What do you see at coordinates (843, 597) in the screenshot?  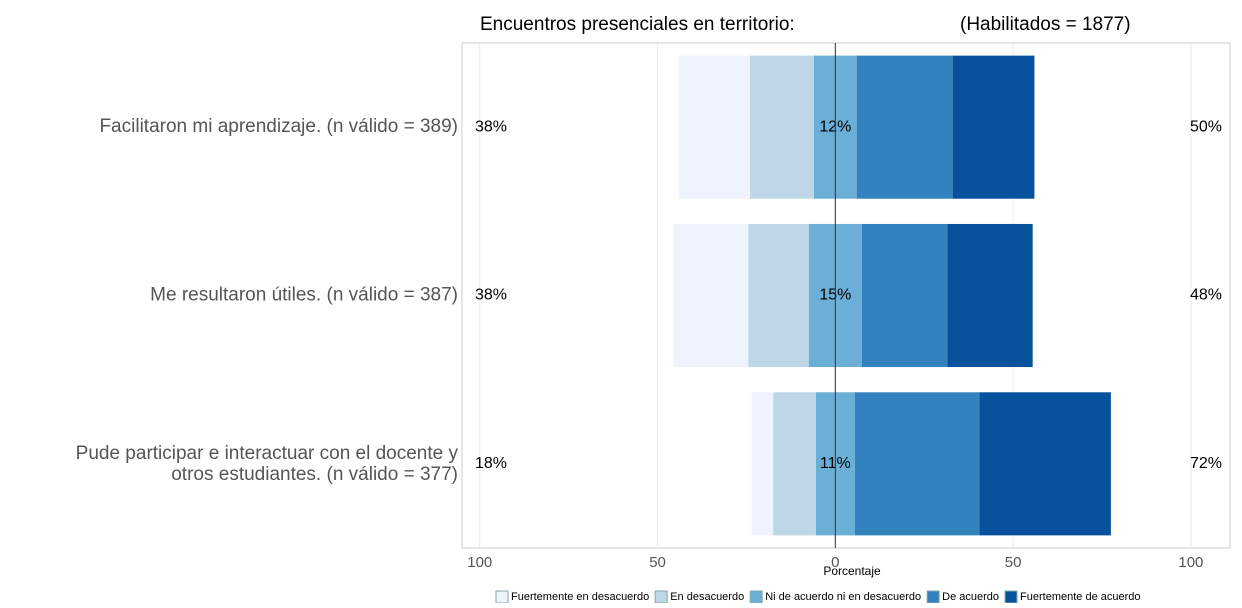 I see `legend-label: Ni de acuerdo ni en desacuerdo` at bounding box center [843, 597].